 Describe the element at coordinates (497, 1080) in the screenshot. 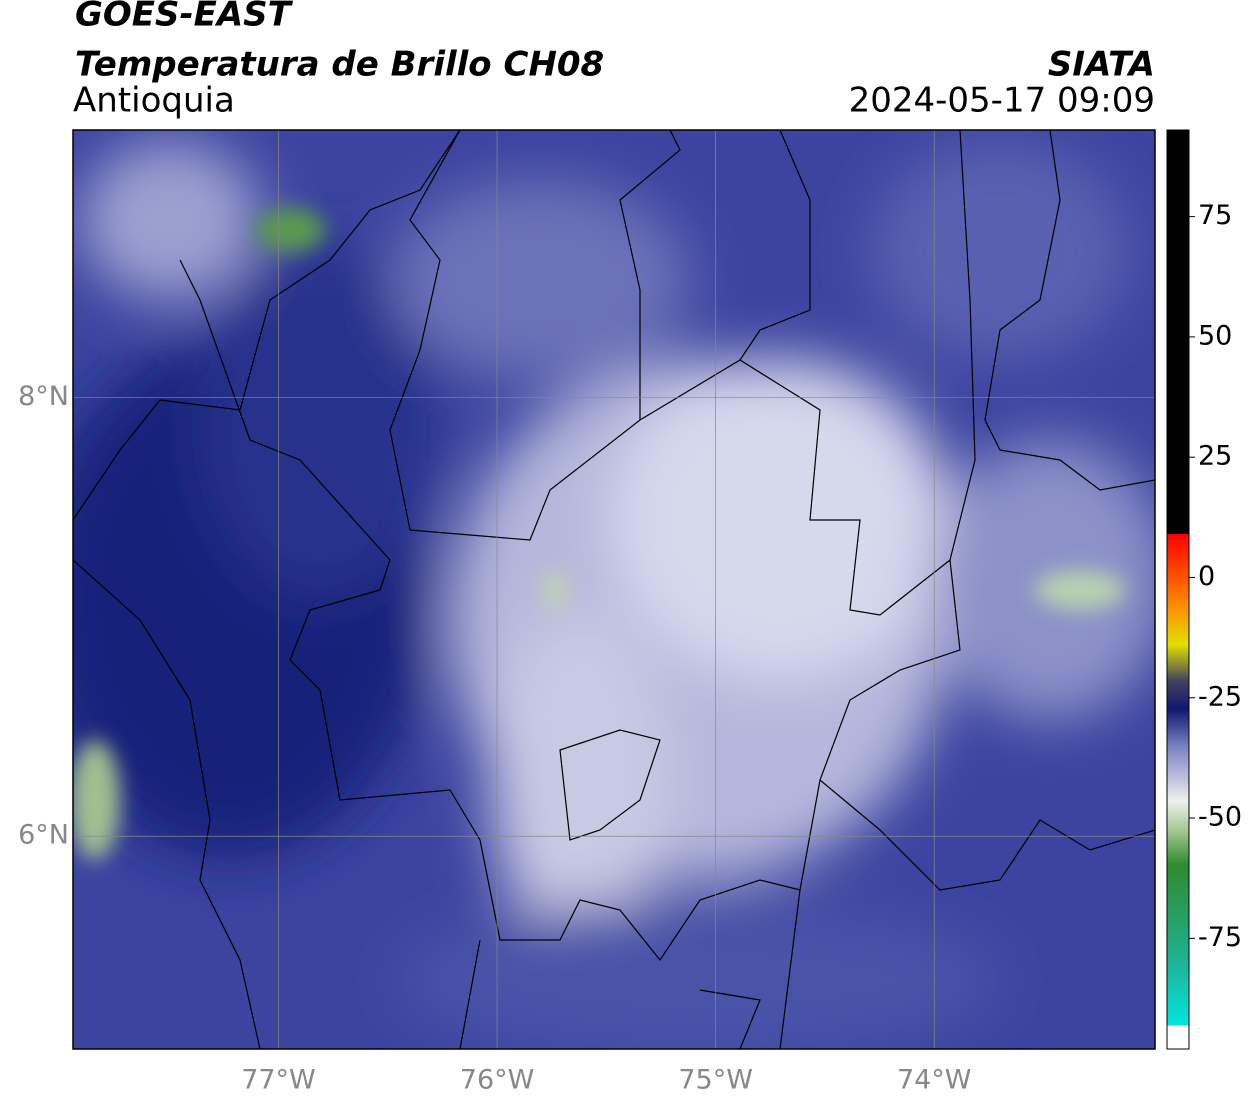

I see `lon-tick-label: 76°W` at that location.